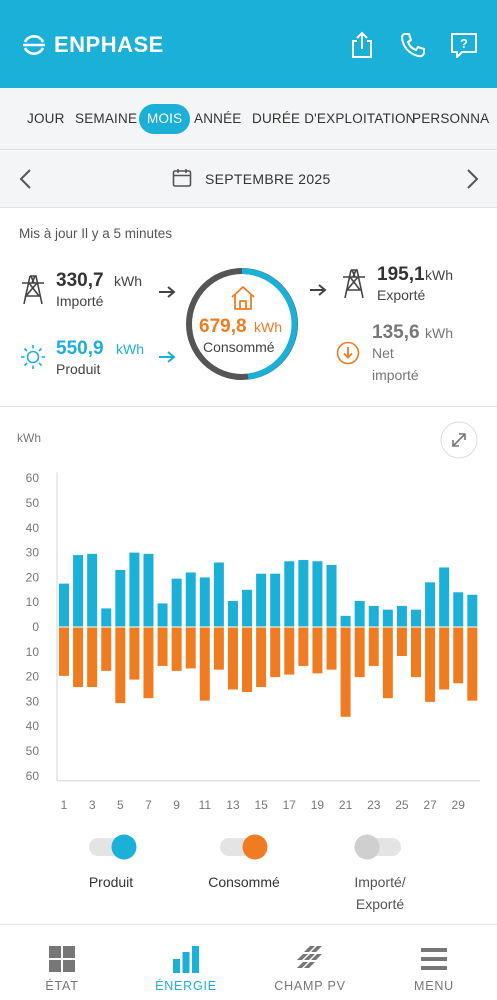  I want to click on selected-period: SEPTEMBRE 2025, so click(268, 179).